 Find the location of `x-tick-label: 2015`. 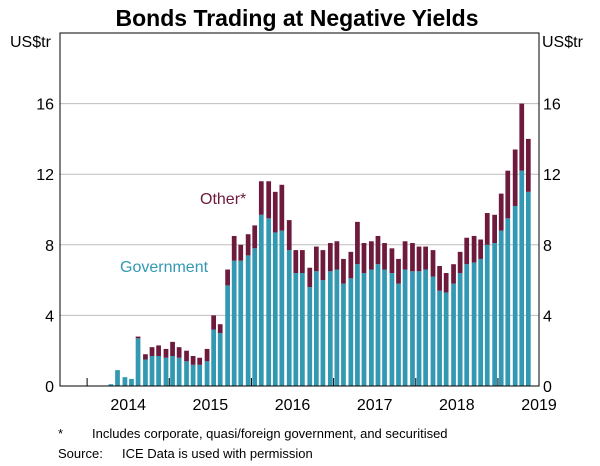

x-tick-label: 2015 is located at coordinates (211, 405).